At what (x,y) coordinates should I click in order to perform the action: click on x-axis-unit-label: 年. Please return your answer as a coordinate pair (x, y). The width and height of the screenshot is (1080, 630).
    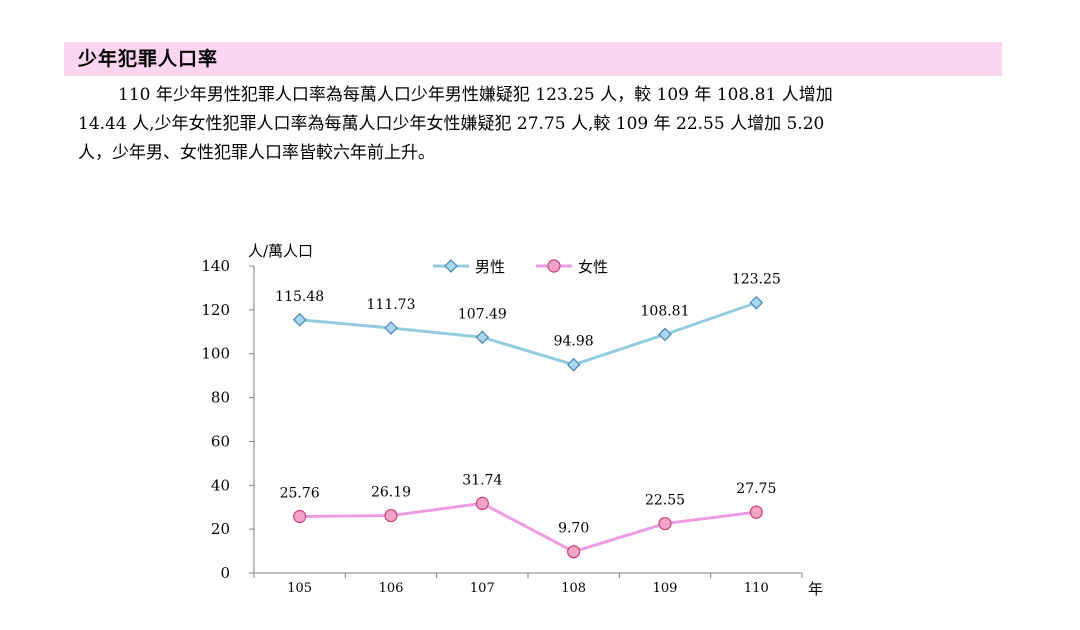
    Looking at the image, I should click on (815, 589).